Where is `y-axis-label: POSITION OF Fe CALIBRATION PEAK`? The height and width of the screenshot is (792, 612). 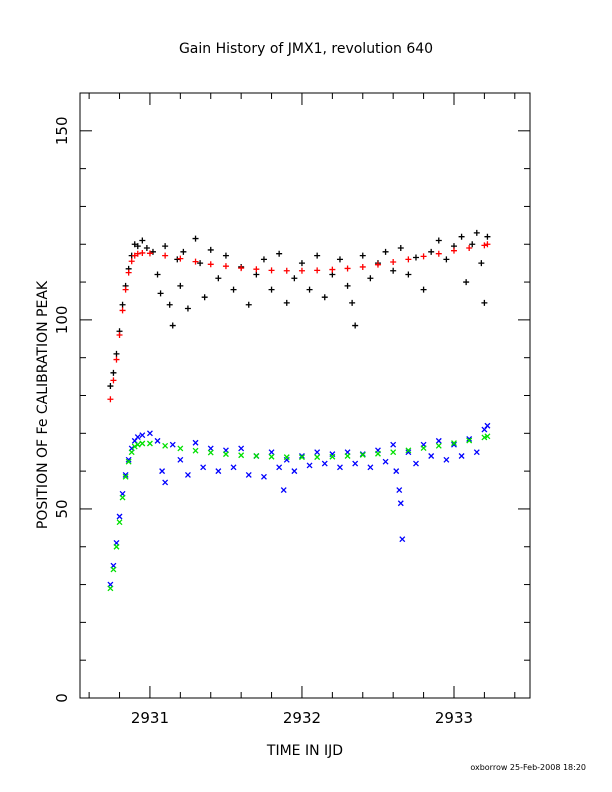 y-axis-label: POSITION OF Fe CALIBRATION PEAK is located at coordinates (43, 404).